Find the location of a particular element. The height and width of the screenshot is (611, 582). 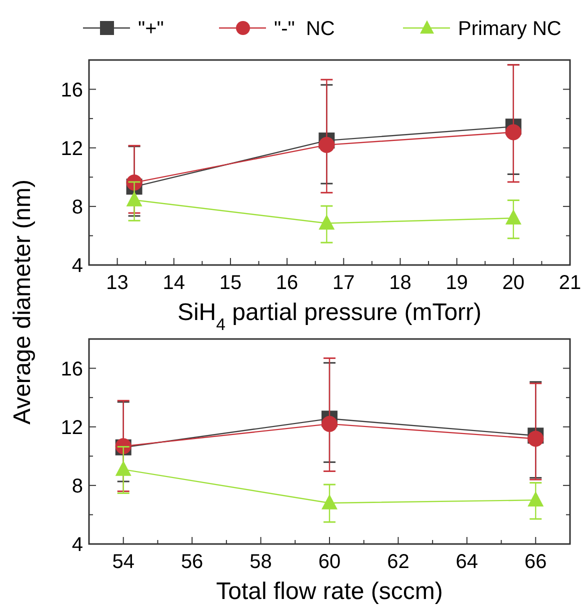

legend-label: "+" is located at coordinates (151, 29).